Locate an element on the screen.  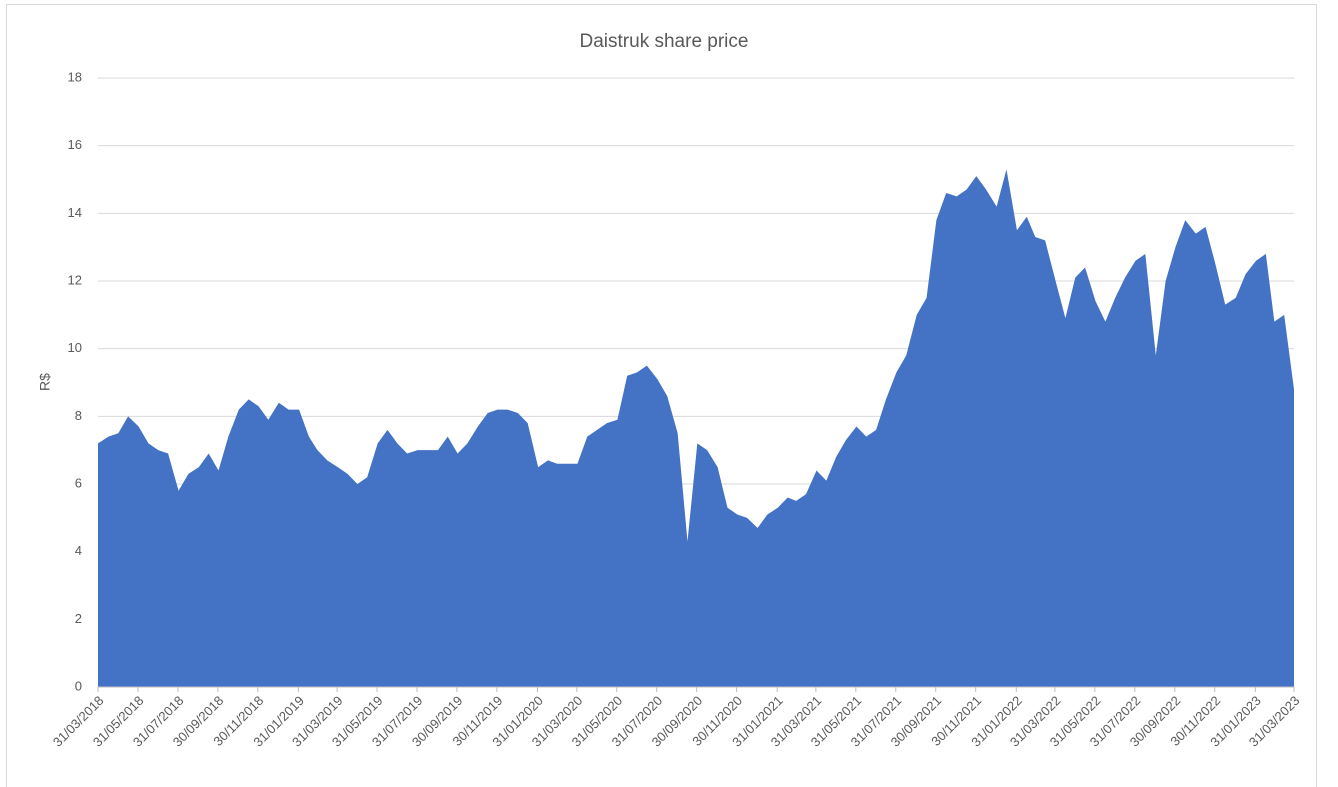
y-tick-label: 18 is located at coordinates (75, 76).